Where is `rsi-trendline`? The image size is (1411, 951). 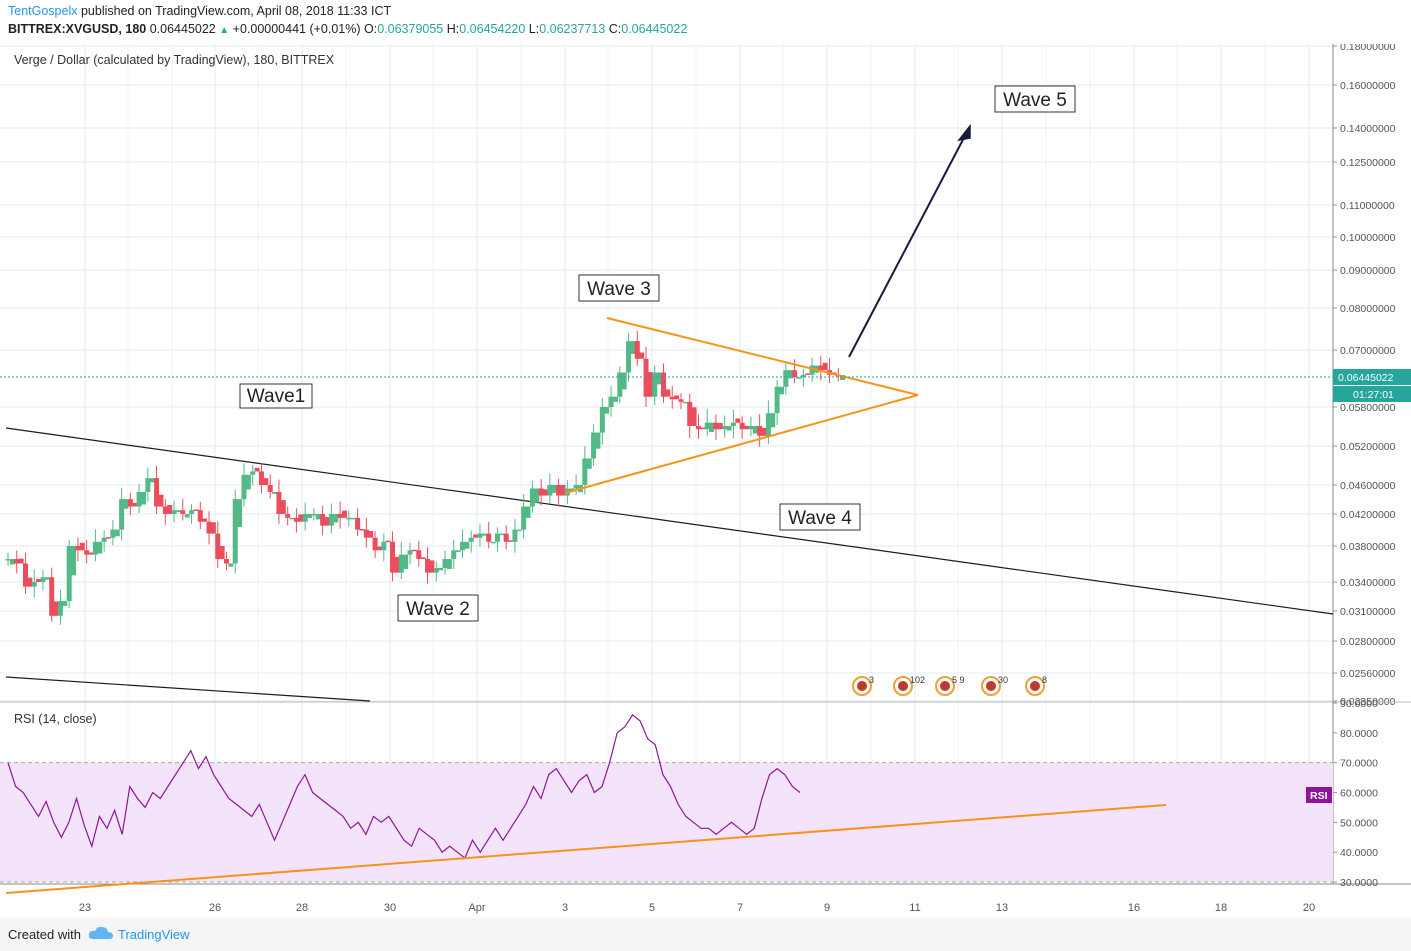 rsi-trendline is located at coordinates (586, 849).